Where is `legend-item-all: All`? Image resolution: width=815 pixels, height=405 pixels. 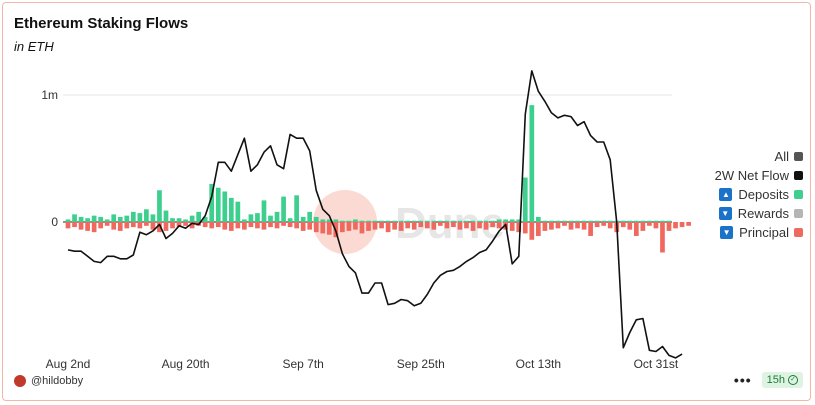
legend-item-all: All is located at coordinates (759, 156).